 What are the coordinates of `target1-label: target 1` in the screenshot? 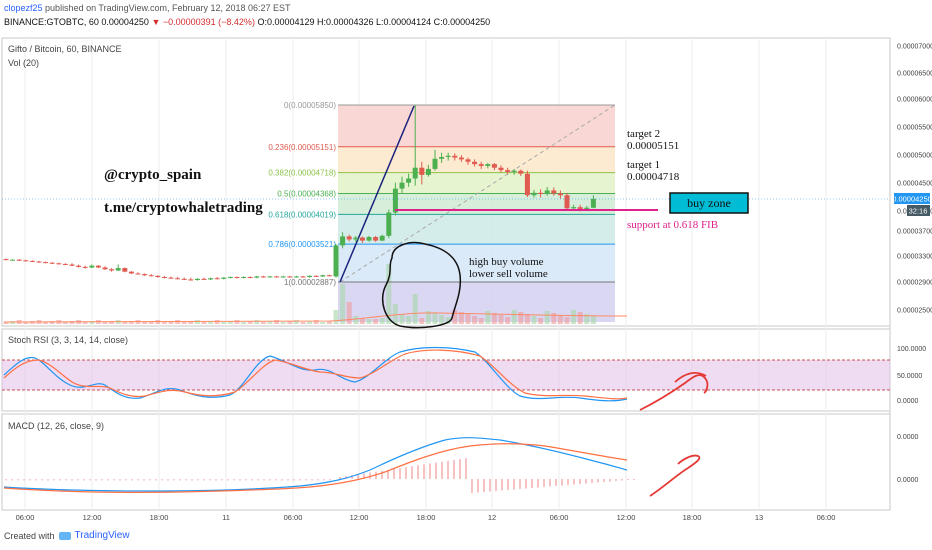 It's located at (643, 165).